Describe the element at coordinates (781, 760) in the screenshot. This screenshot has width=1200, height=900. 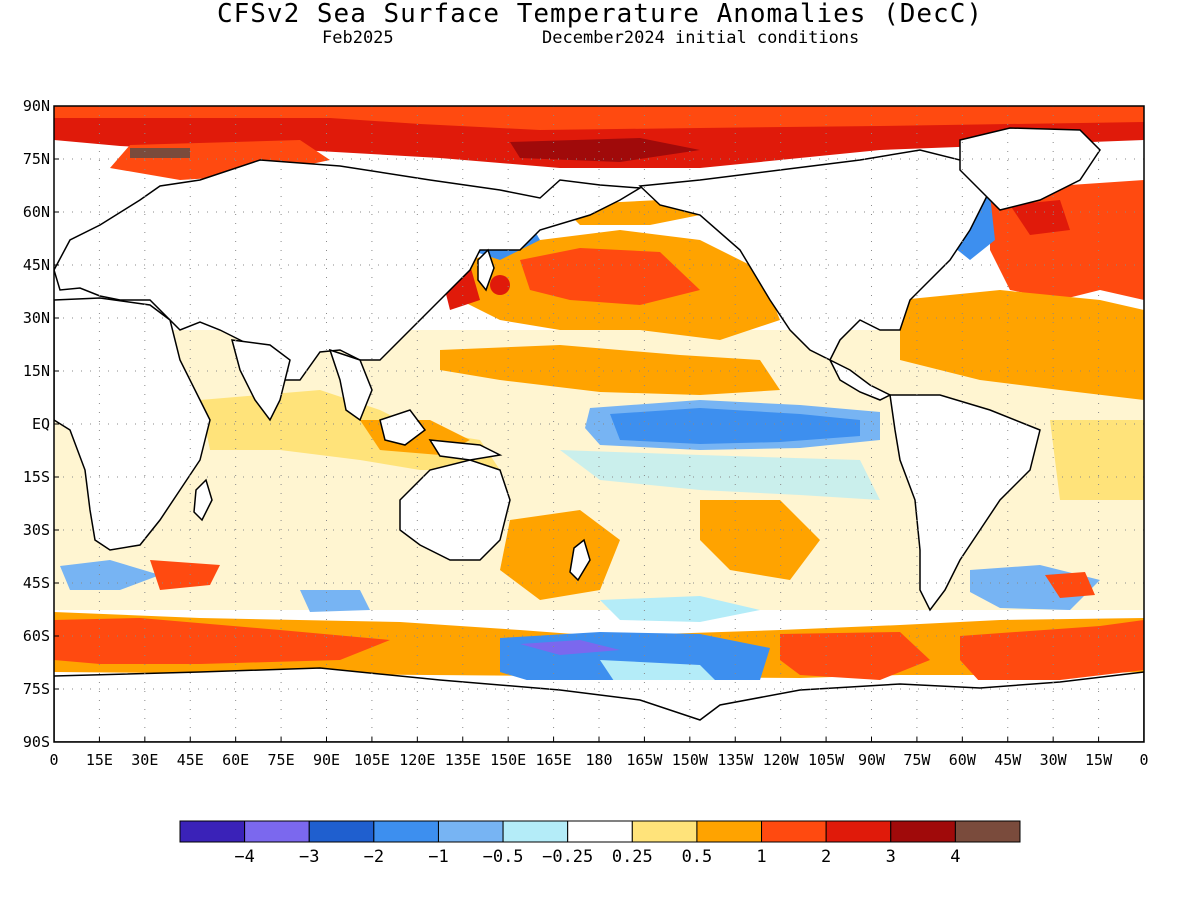
I see `longitude-label: 120W` at that location.